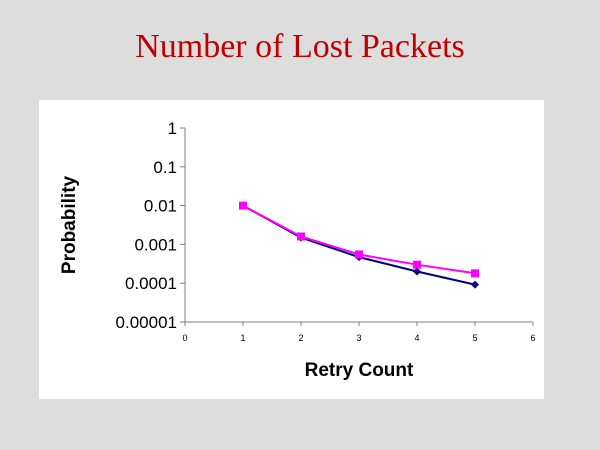 The height and width of the screenshot is (450, 600). Describe the element at coordinates (150, 225) in the screenshot. I see `y-axis-ticks: 1 0.1 0.01 0.001 0.0001 0.00001` at that location.